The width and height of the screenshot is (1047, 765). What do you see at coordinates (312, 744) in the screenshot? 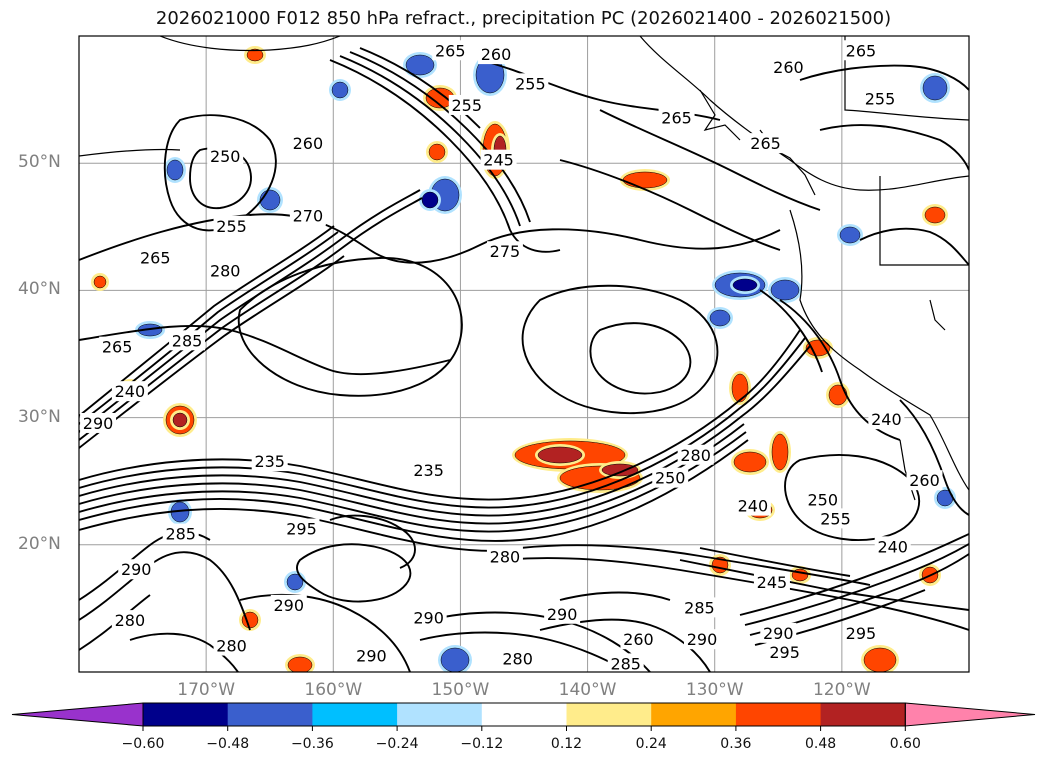
I see `colorbar-tick-label: −0.36` at bounding box center [312, 744].